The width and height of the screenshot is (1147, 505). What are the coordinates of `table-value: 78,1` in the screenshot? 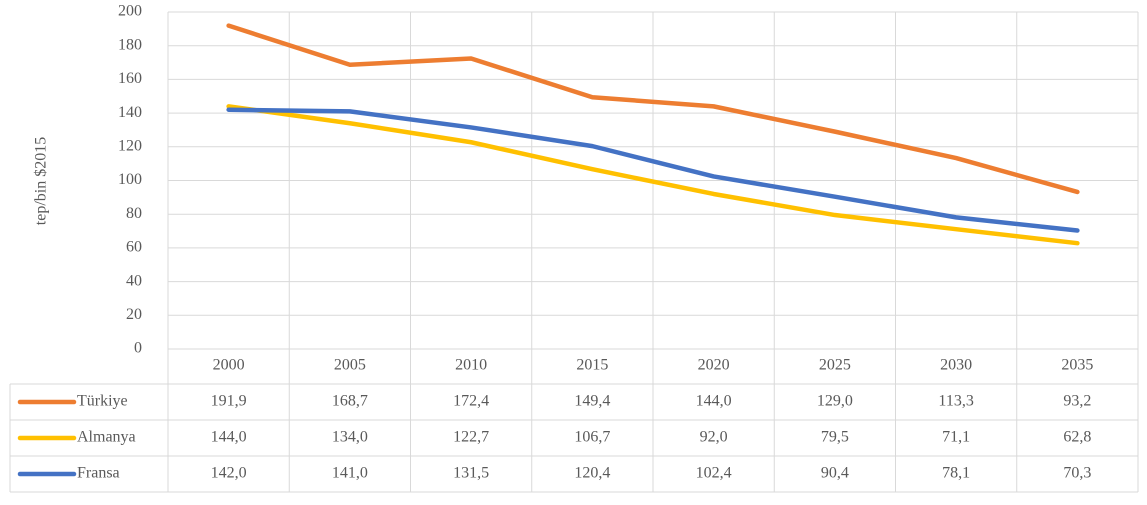 It's located at (956, 473).